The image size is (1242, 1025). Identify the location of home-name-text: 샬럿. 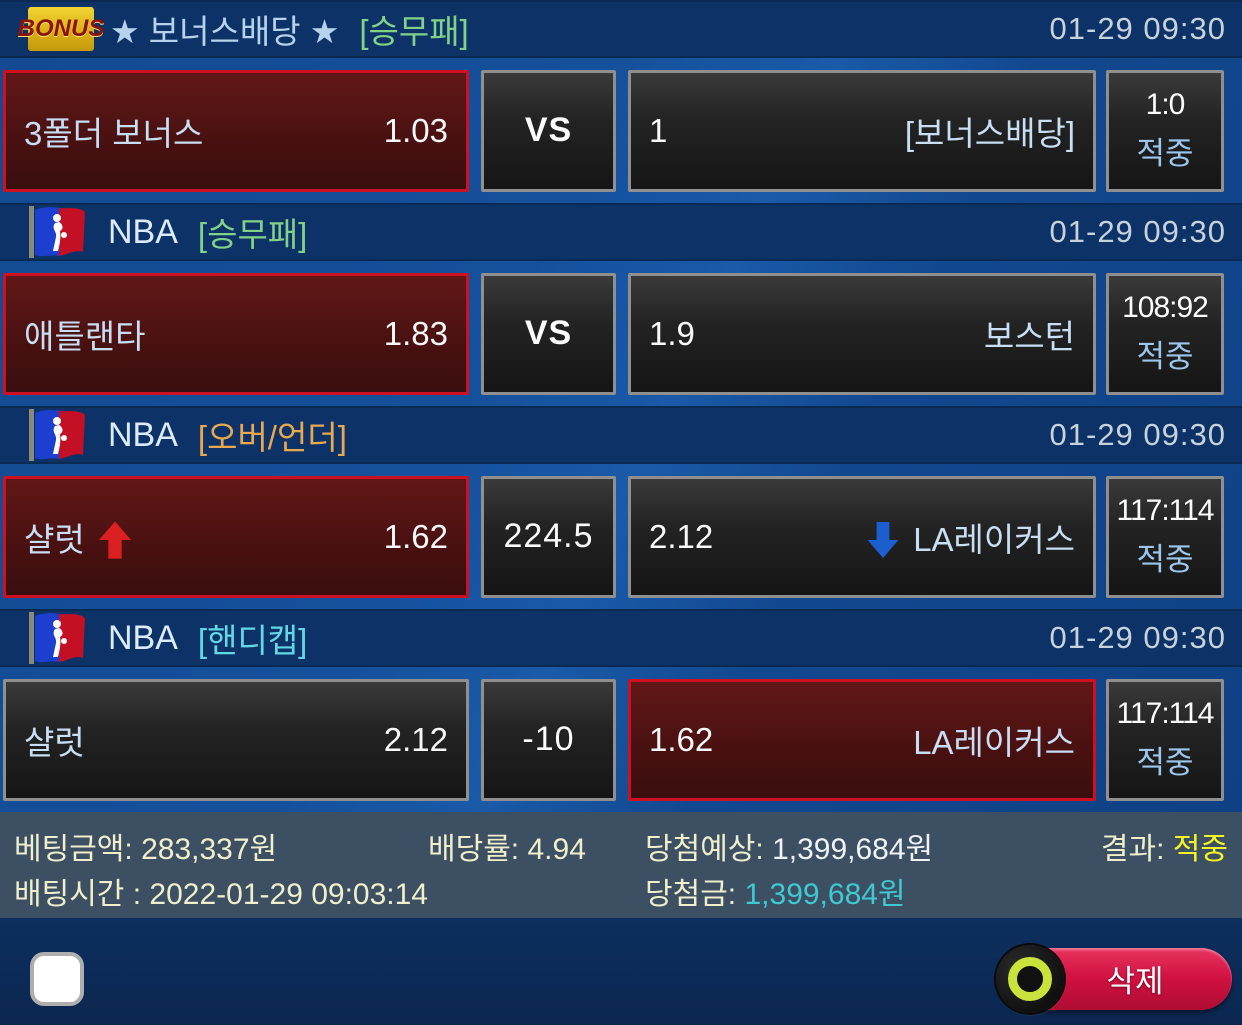
(54, 539).